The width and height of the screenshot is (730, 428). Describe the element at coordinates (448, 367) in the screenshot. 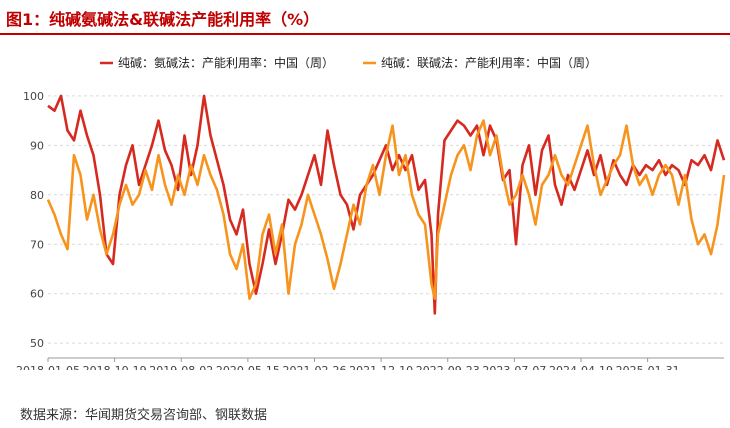

I see `x-tick-label: 2022-09-23` at that location.